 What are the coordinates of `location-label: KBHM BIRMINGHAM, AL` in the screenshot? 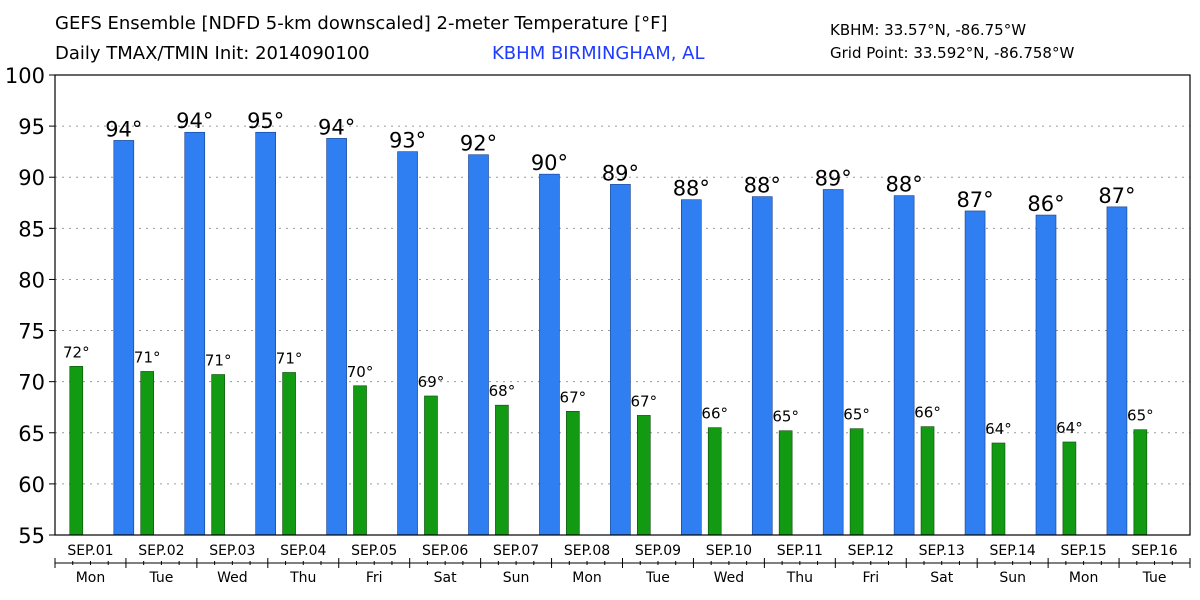 It's located at (598, 53).